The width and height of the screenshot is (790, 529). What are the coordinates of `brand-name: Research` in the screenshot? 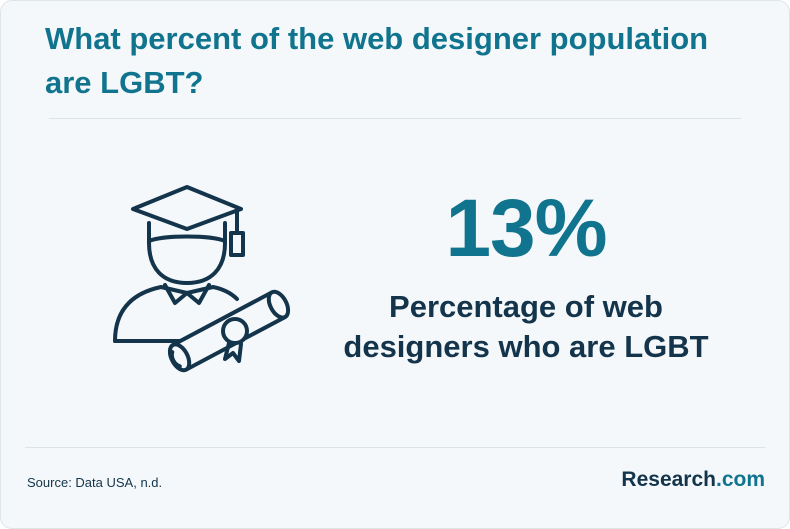 It's located at (668, 479).